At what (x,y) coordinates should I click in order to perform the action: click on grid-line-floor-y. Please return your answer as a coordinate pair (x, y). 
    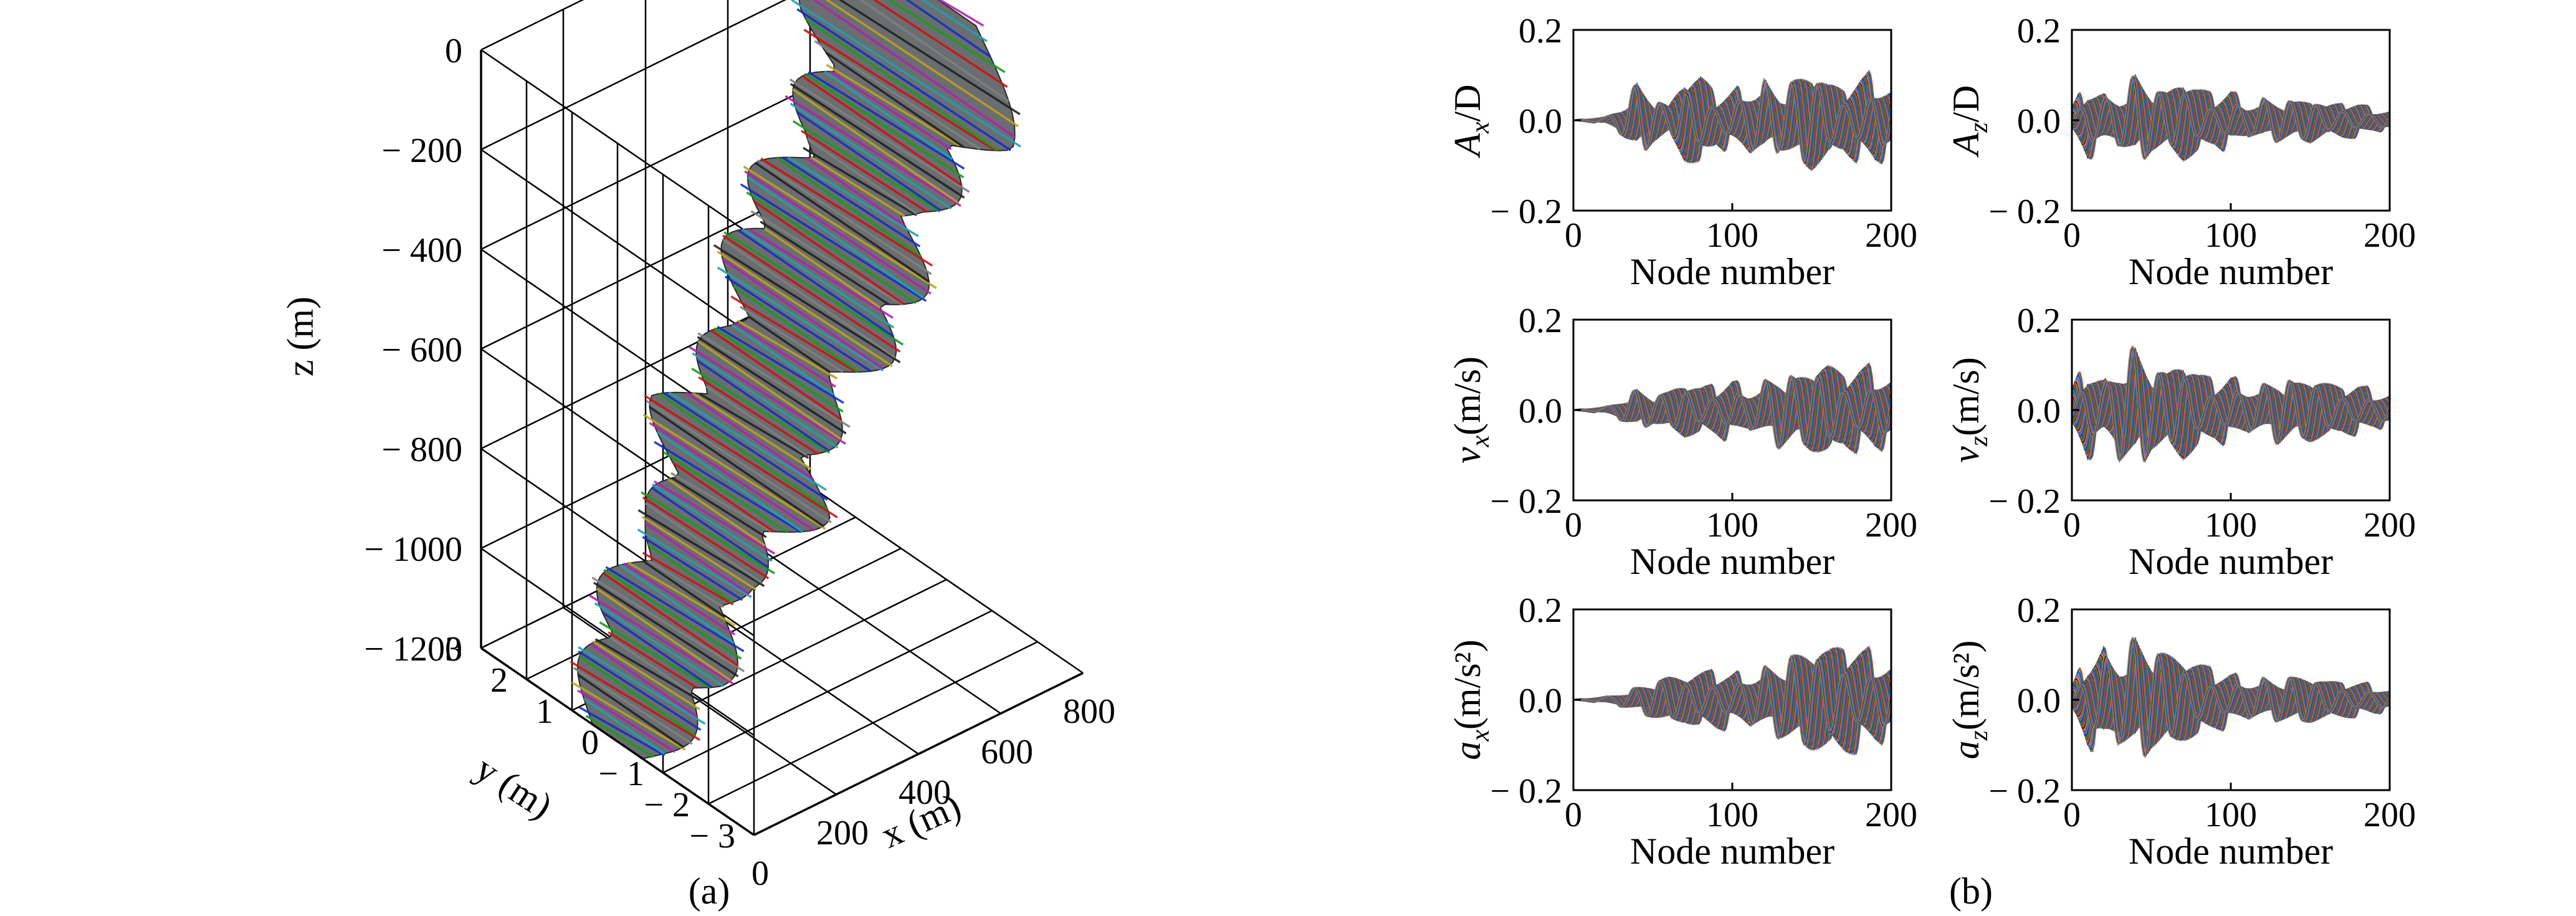
    Looking at the image, I should click on (828, 691).